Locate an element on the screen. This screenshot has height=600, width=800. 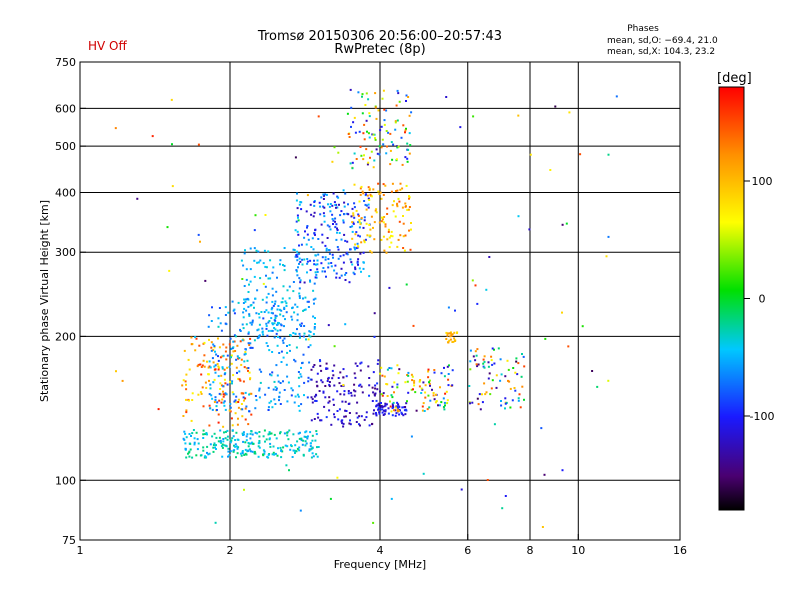
x-axis-label: Frequency [MHz] is located at coordinates (380, 564).